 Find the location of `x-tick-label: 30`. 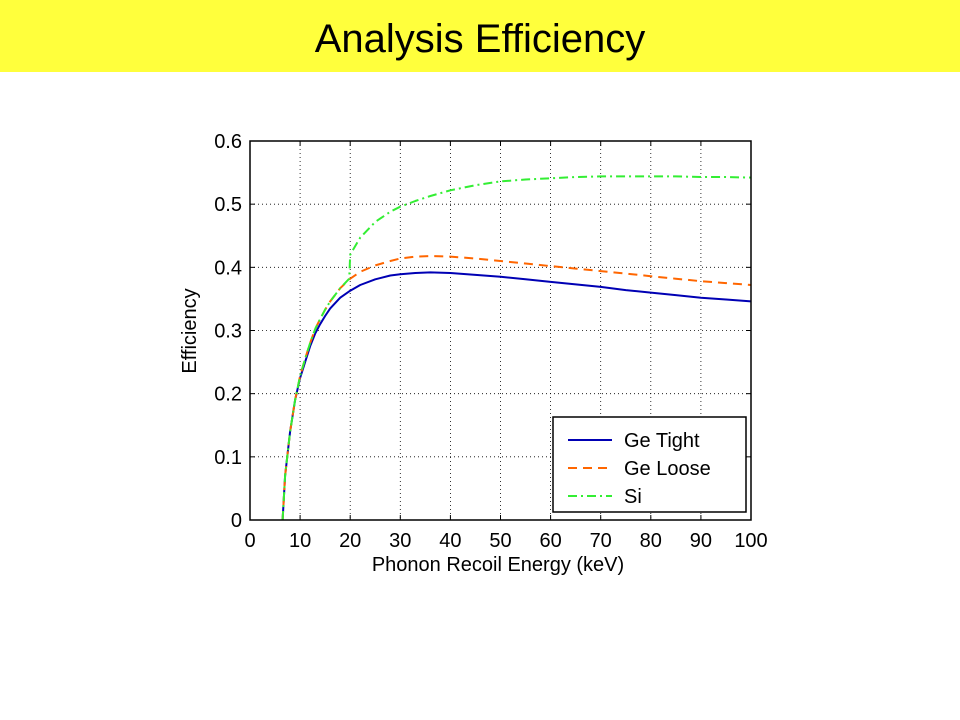

x-tick-label: 30 is located at coordinates (400, 541).